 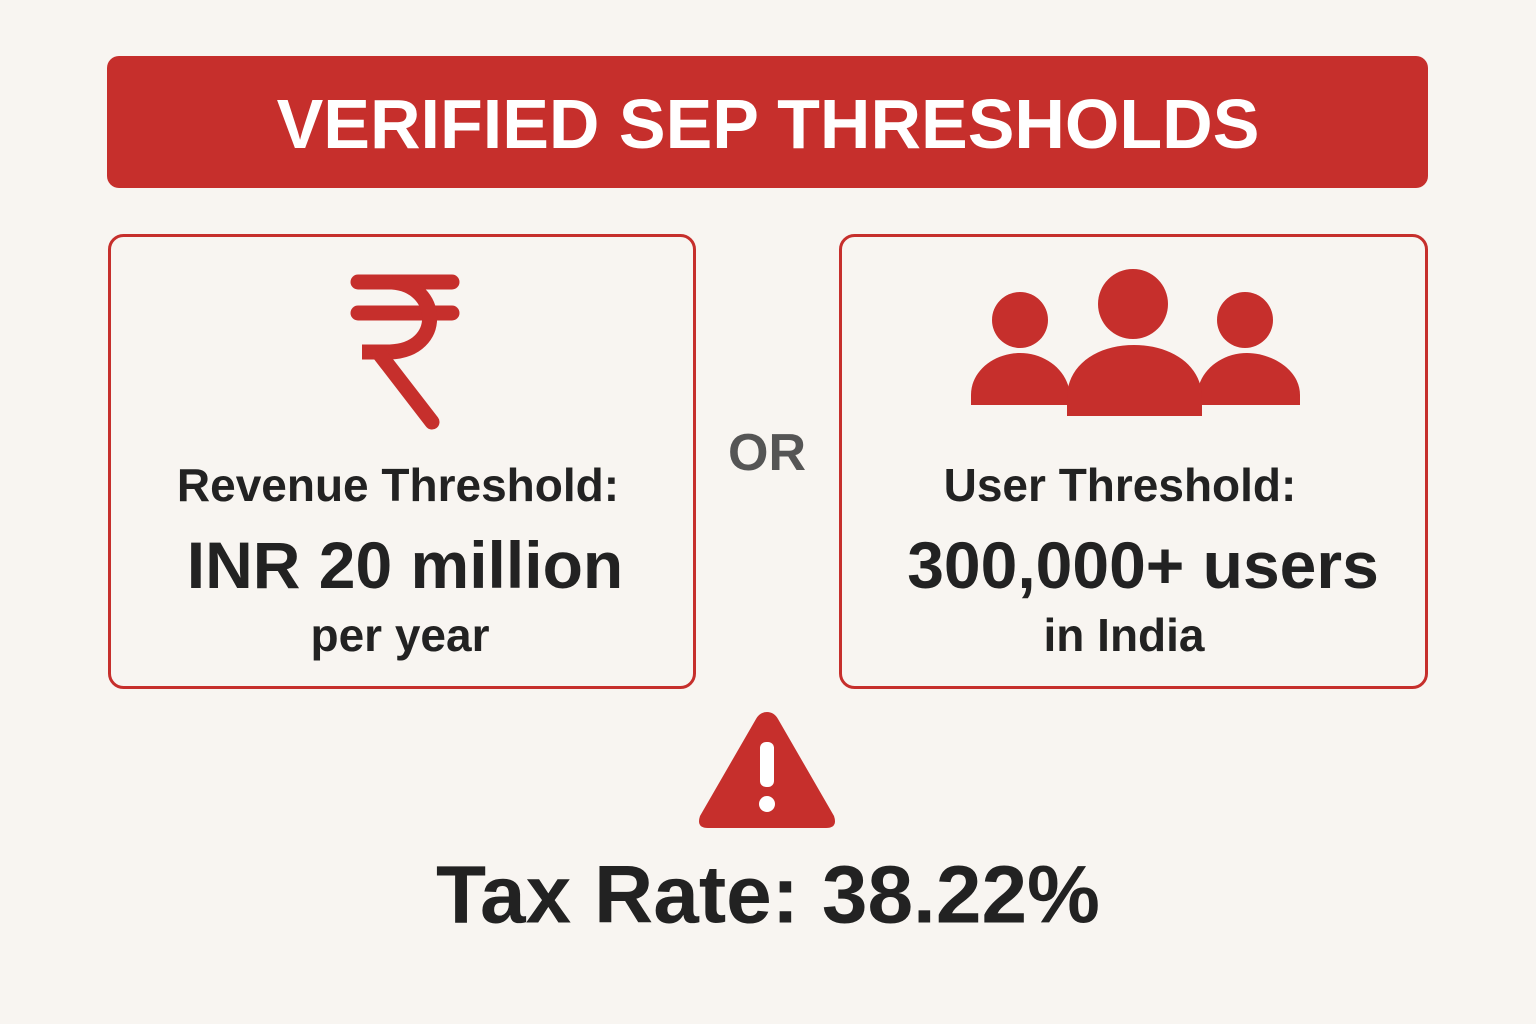 I want to click on card-detail: in India, so click(x=1124, y=635).